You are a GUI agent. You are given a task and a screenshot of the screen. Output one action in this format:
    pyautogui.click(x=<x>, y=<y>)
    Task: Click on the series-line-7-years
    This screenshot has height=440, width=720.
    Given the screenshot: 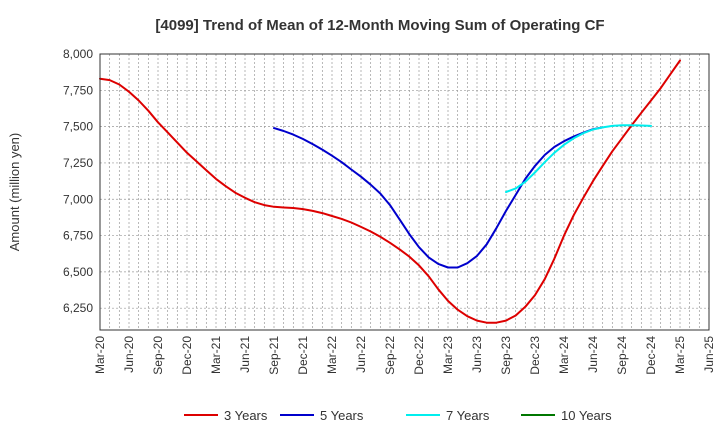 What is the action you would take?
    pyautogui.click(x=578, y=158)
    